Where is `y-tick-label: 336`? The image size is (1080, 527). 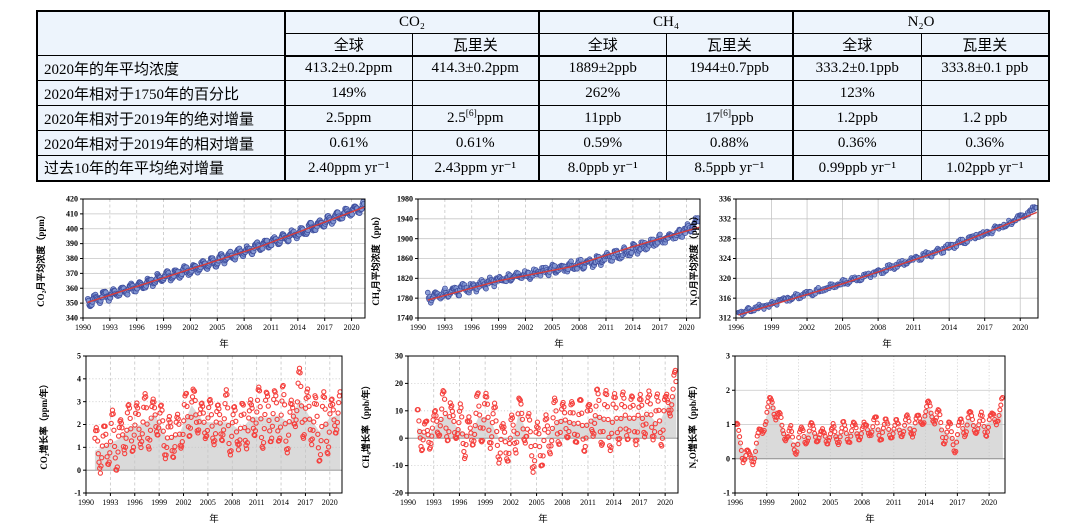 y-tick-label: 336 is located at coordinates (725, 199).